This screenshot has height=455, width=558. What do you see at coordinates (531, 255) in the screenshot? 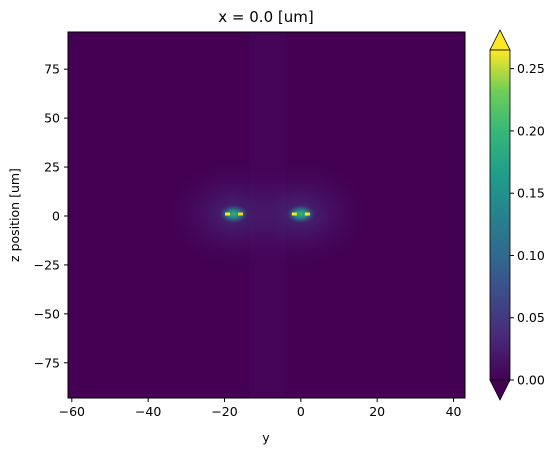
I see `colorbar-tick-label: 0.10` at bounding box center [531, 255].